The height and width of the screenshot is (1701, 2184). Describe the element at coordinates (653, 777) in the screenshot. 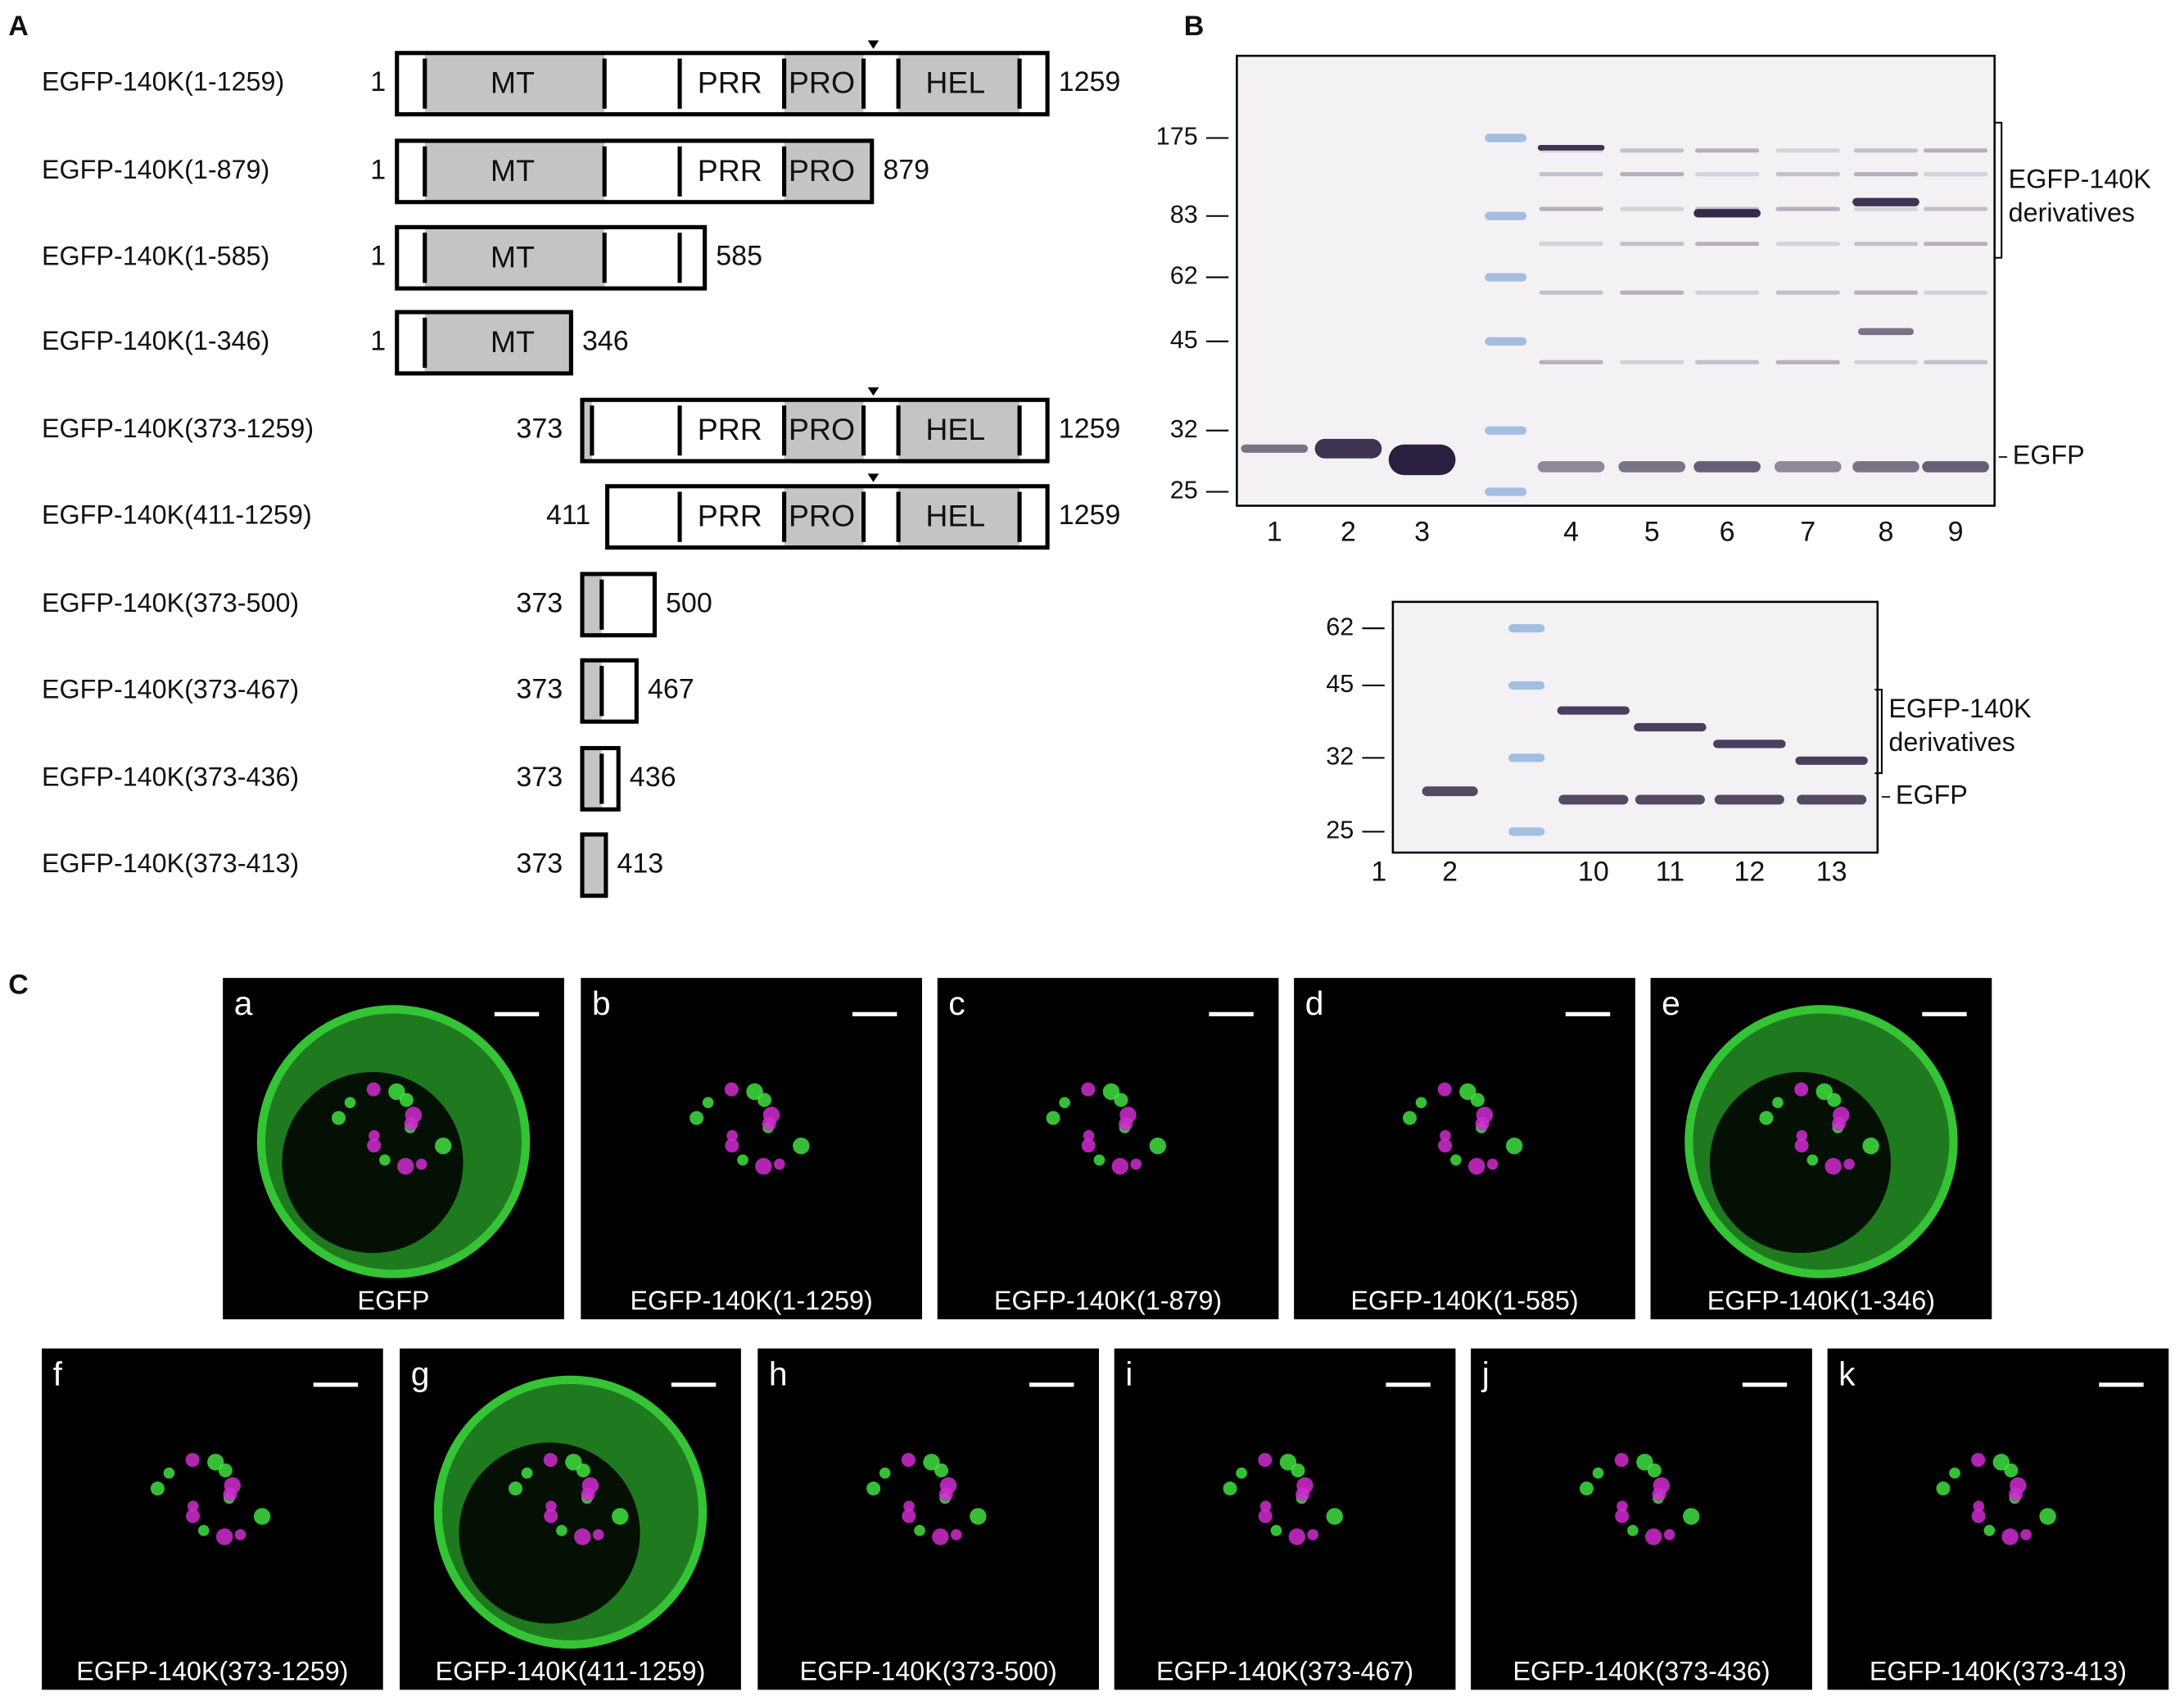

I see `end-residue: 436` at that location.